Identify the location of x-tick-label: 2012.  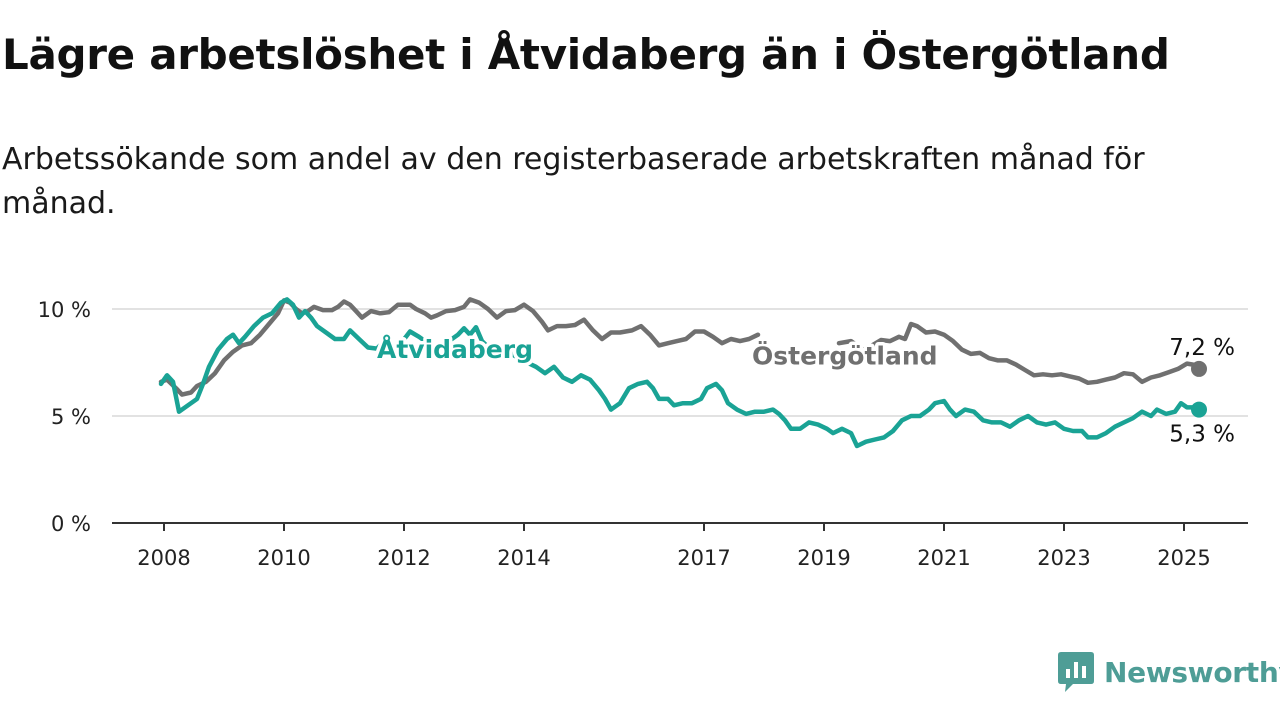
(403, 558).